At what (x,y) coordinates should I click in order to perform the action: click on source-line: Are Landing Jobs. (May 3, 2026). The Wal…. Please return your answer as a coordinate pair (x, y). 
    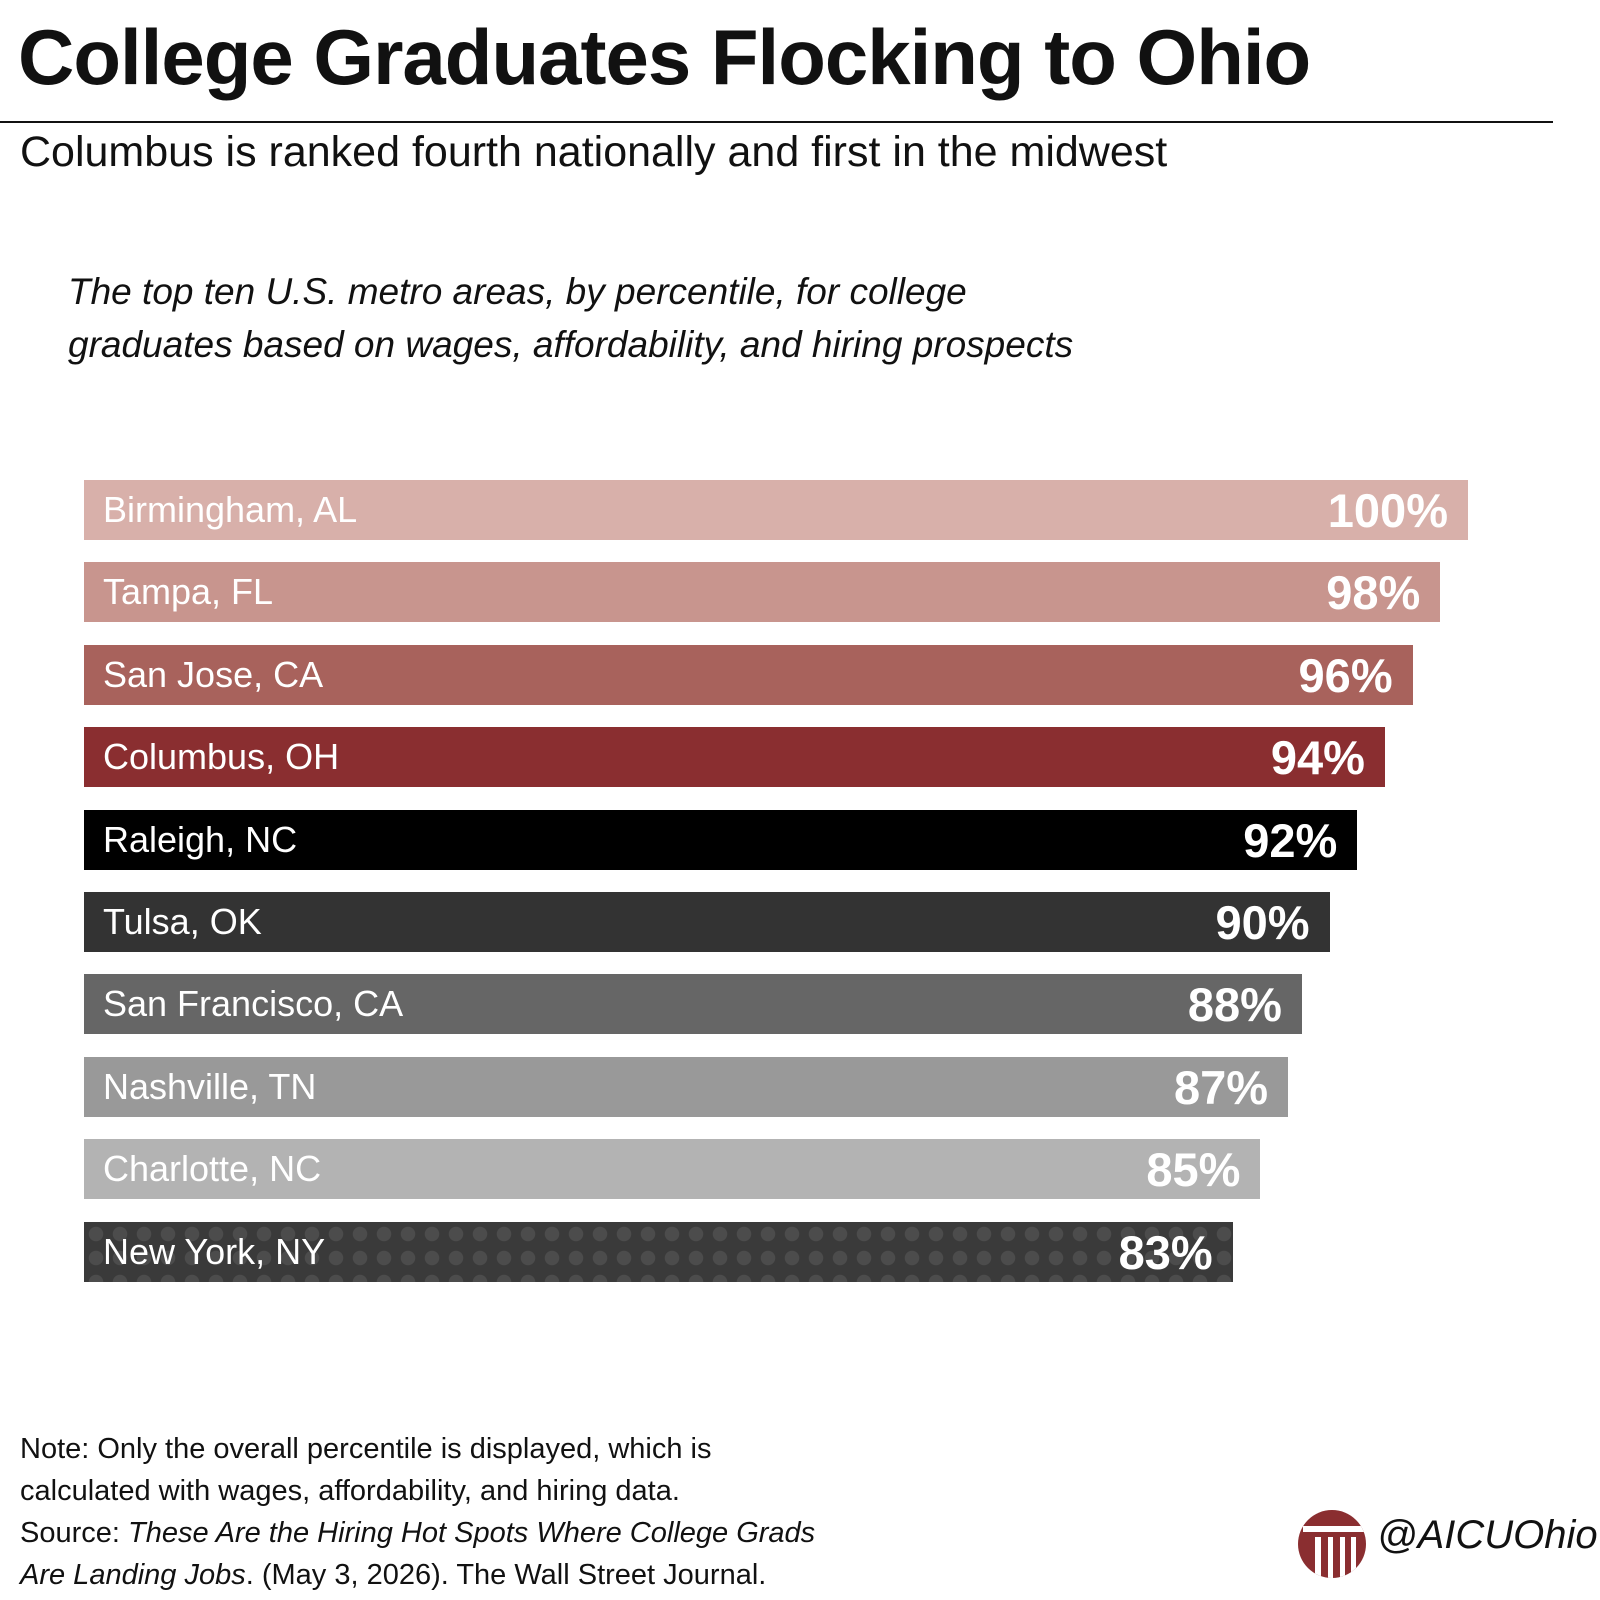
    Looking at the image, I should click on (470, 1575).